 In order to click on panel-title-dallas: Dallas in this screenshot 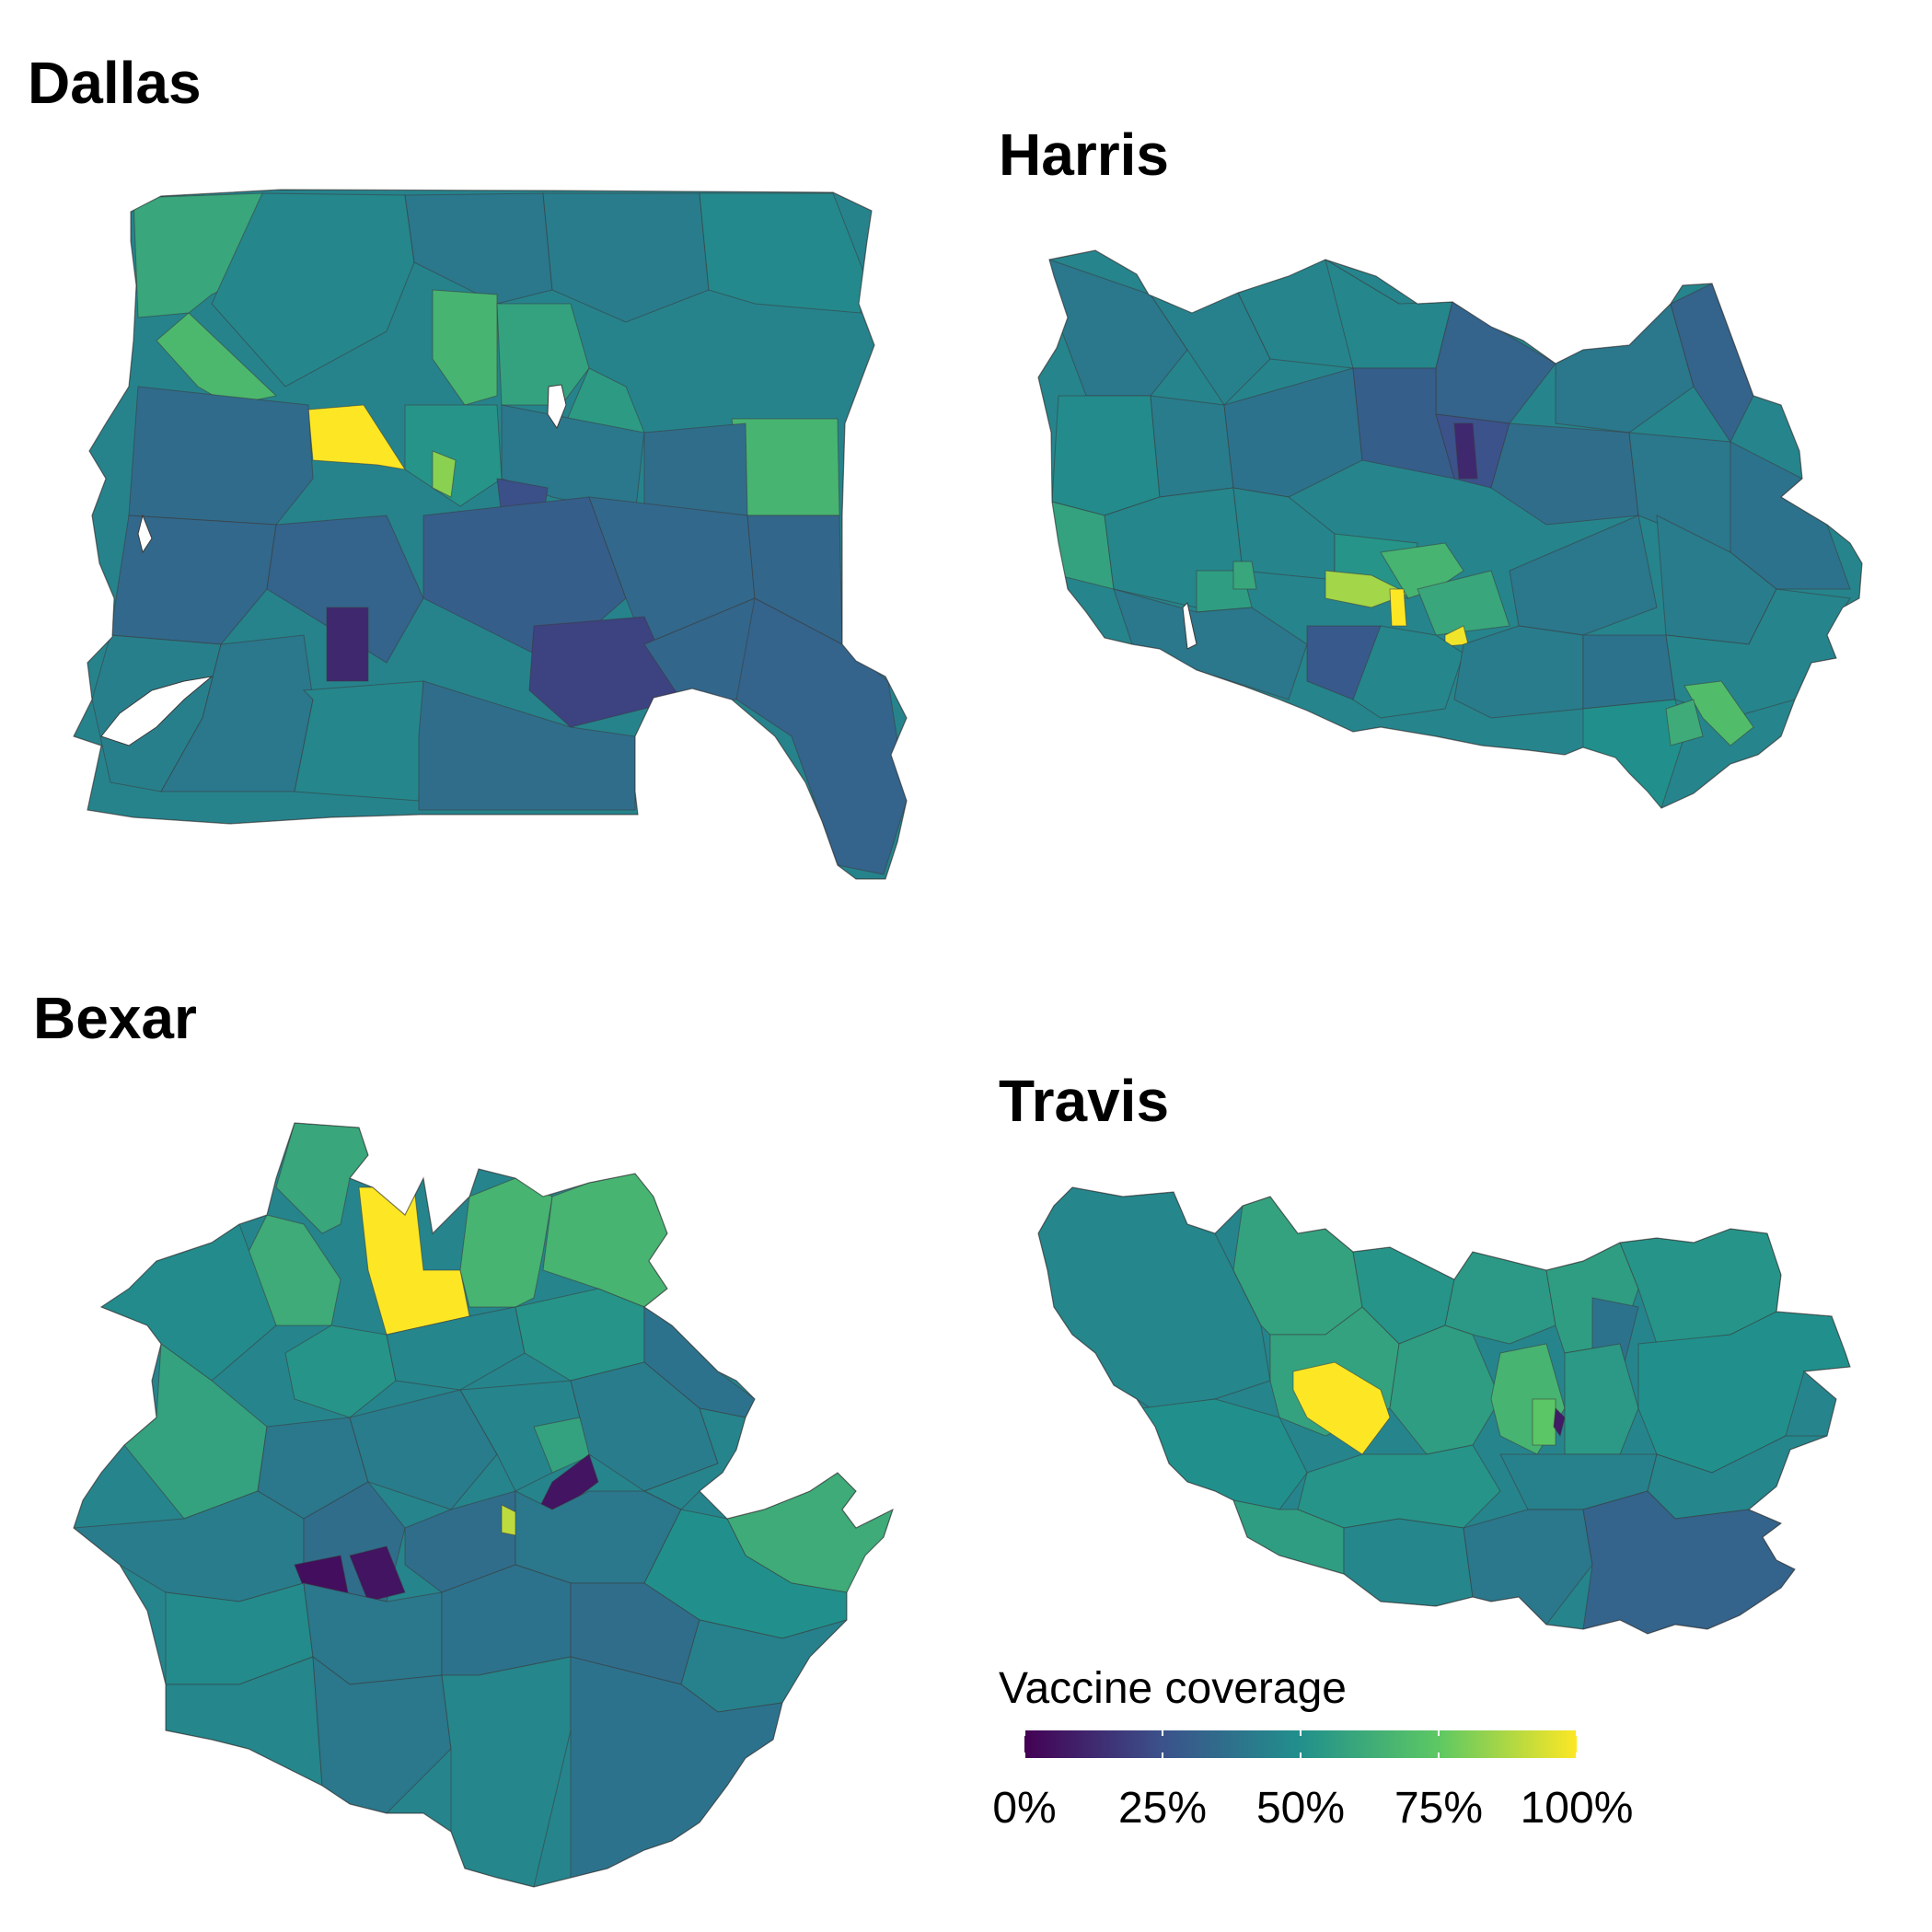, I will do `click(115, 83)`.